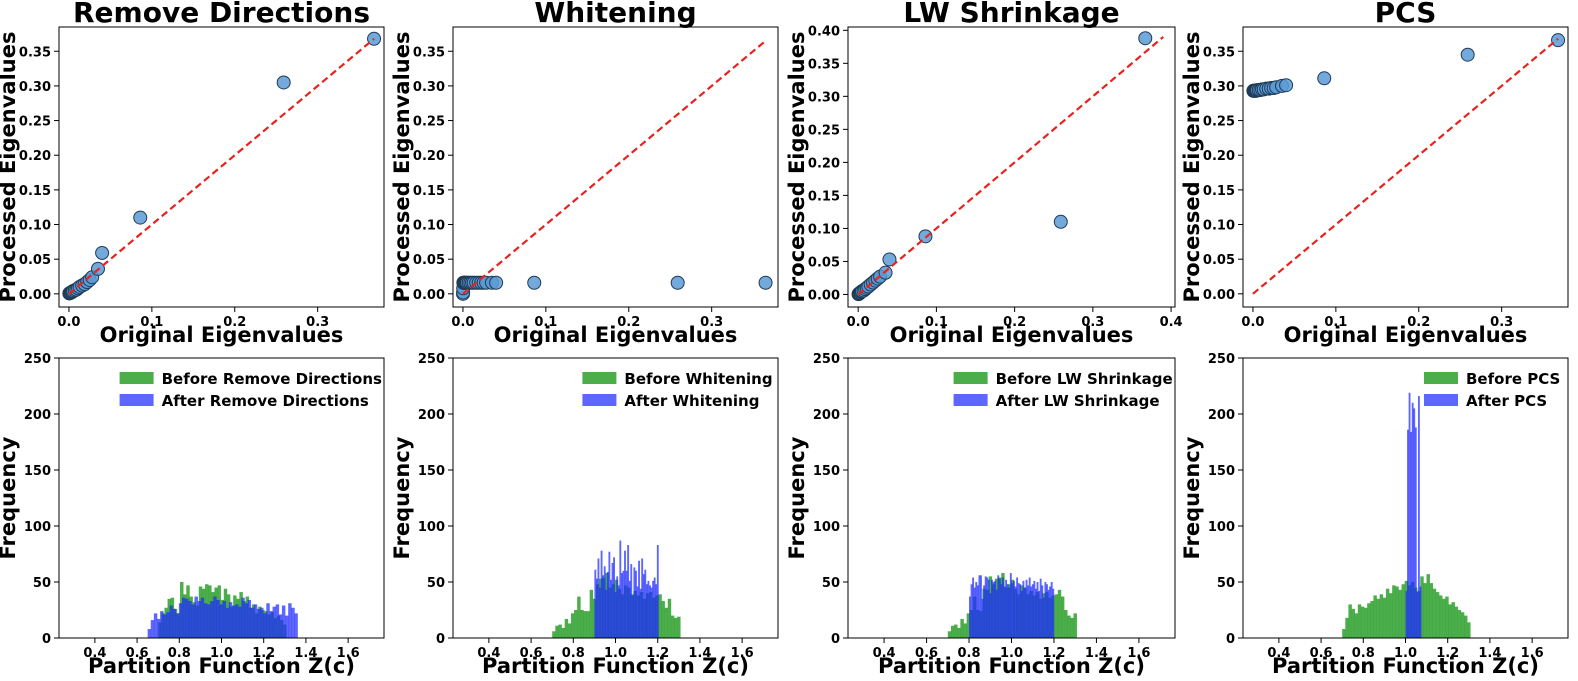 Image resolution: width=1578 pixels, height=681 pixels. What do you see at coordinates (37, 471) in the screenshot?
I see `histogram-1-ytick-label: 150` at bounding box center [37, 471].